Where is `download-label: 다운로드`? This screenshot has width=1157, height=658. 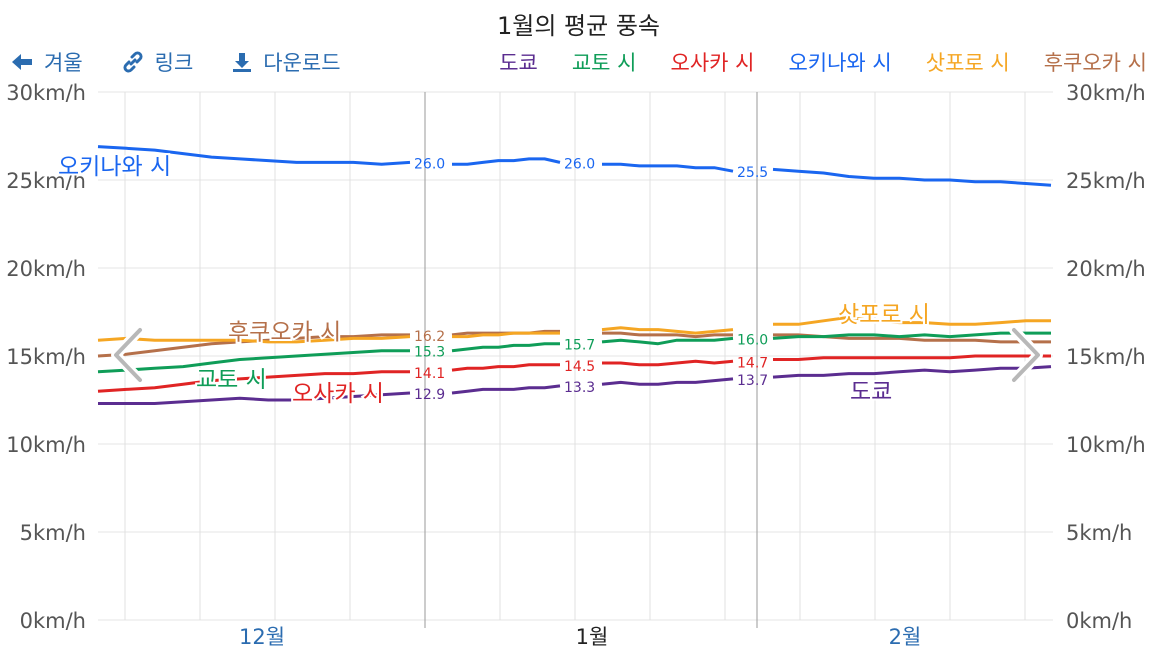
download-label: 다운로드 is located at coordinates (302, 63).